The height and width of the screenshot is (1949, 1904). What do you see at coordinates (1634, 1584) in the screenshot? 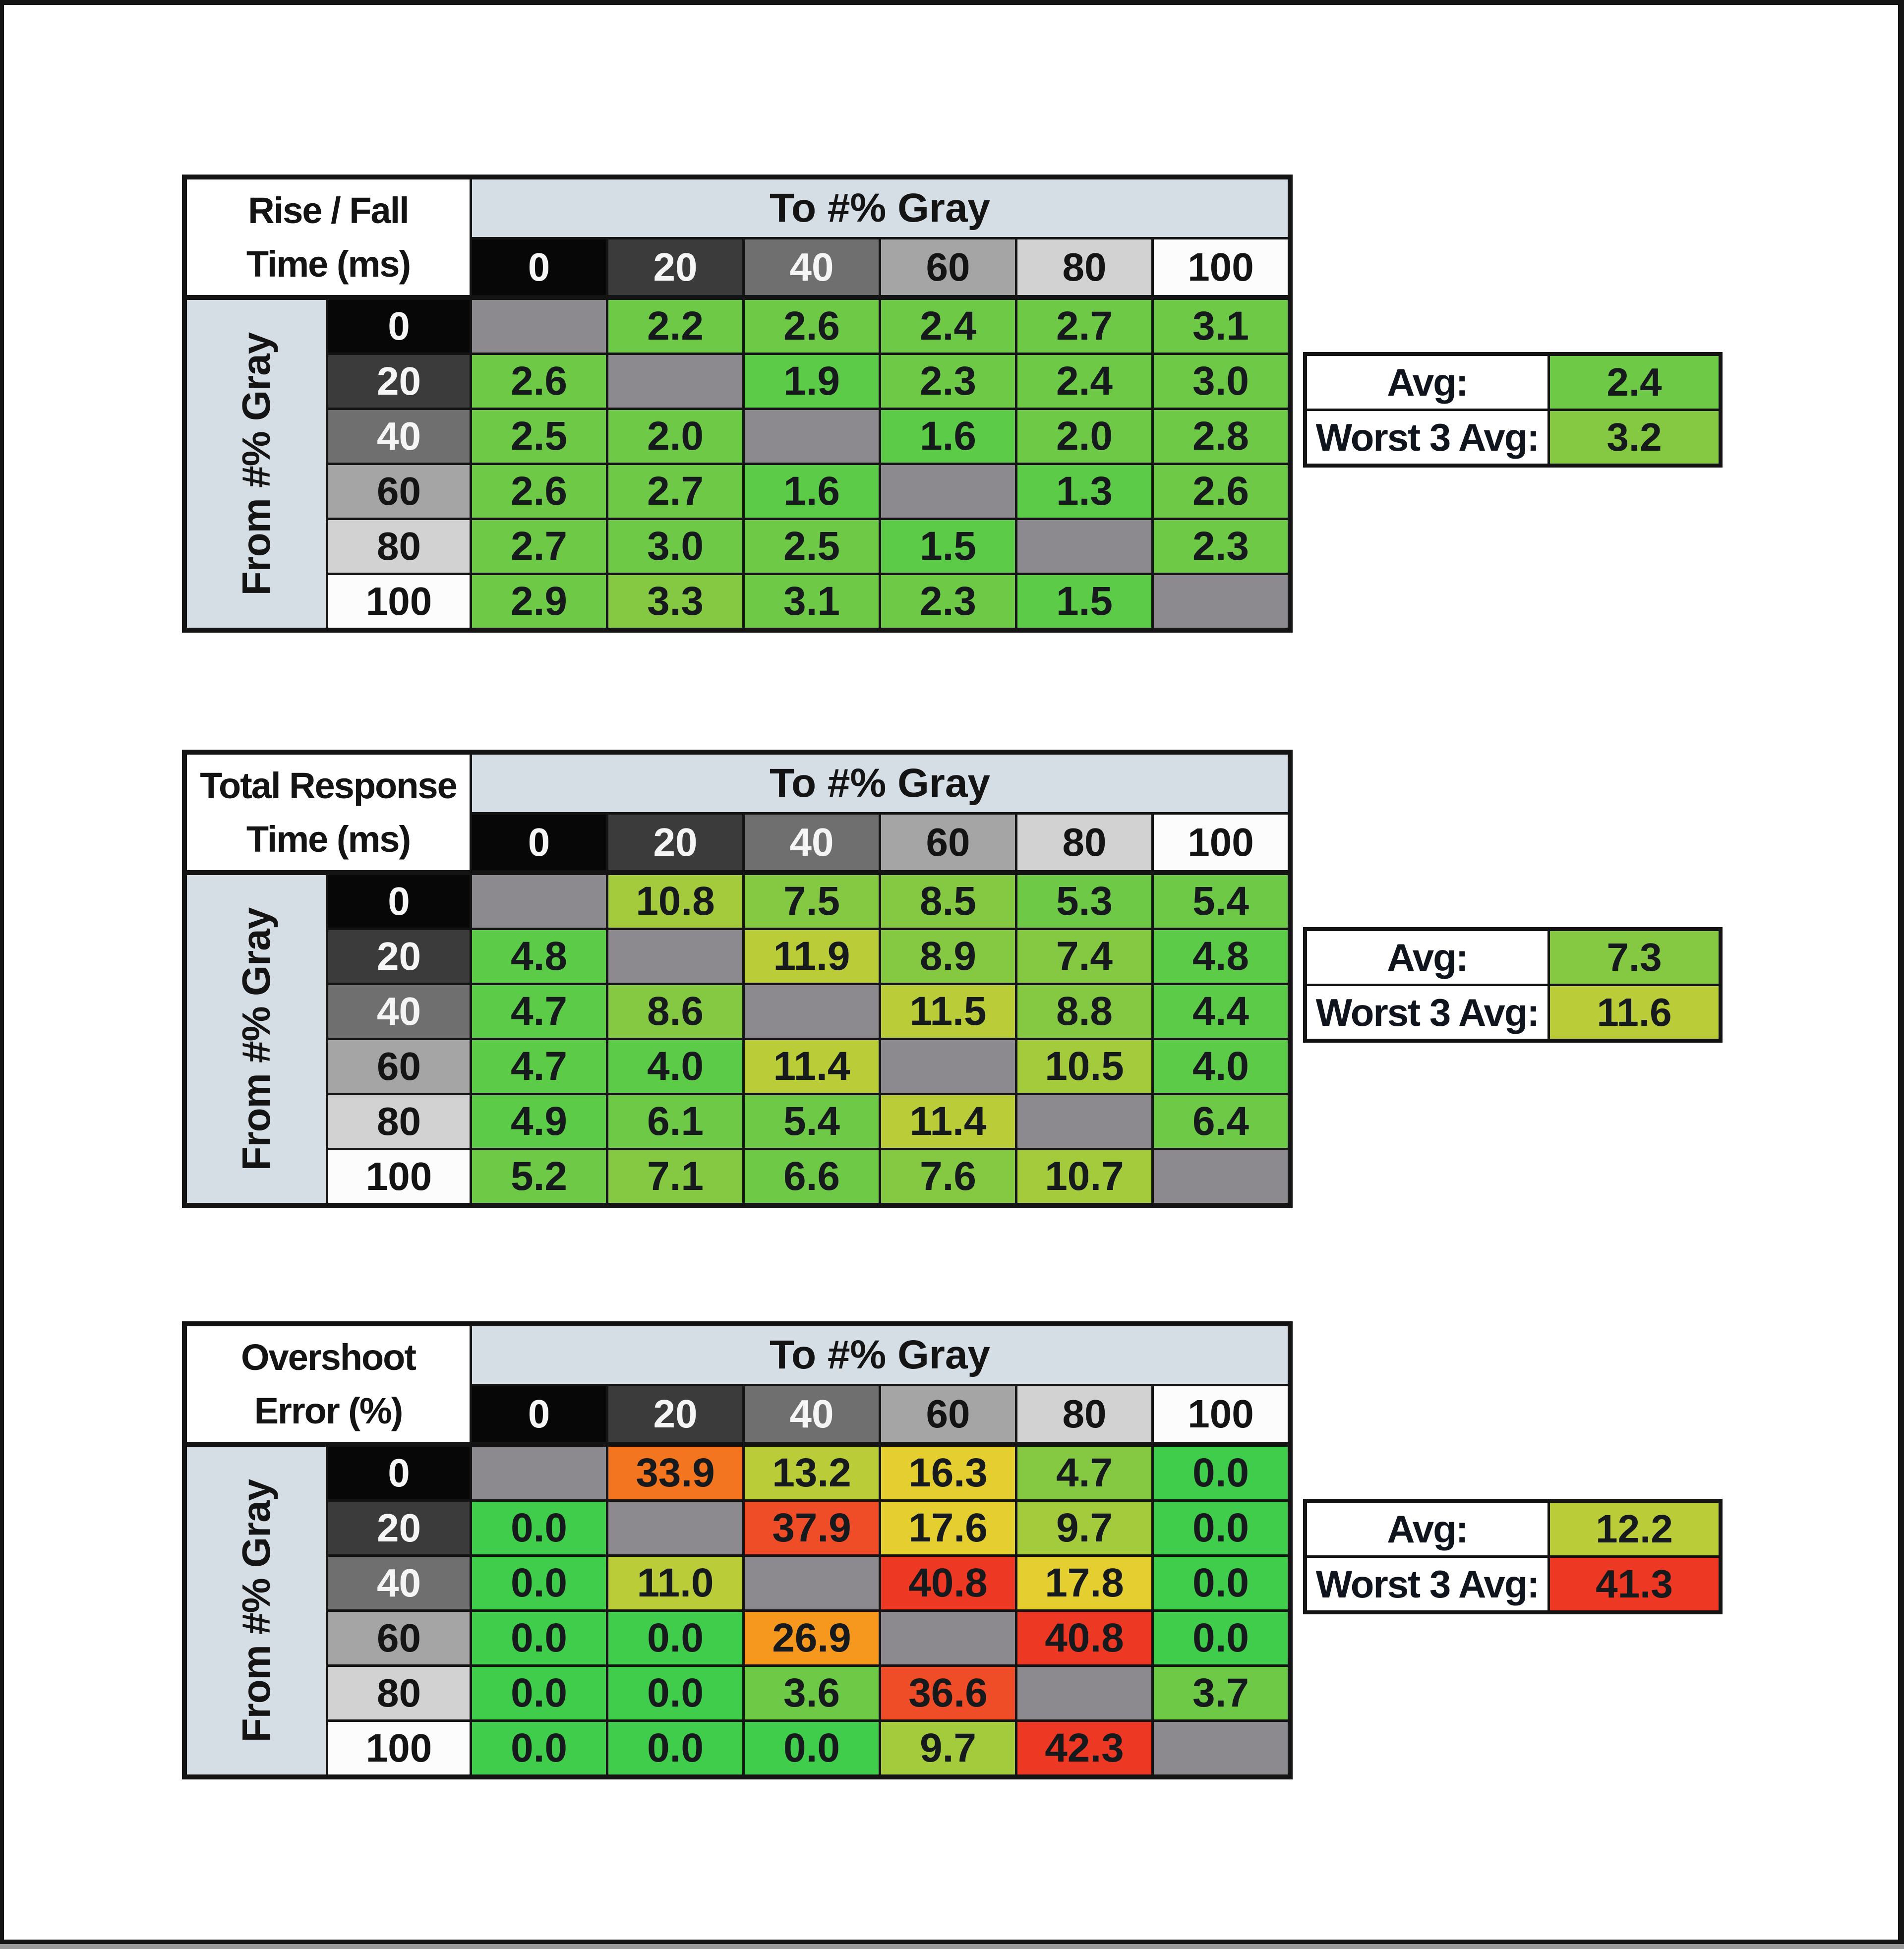
I see `worst3avg-value: 41.3` at bounding box center [1634, 1584].